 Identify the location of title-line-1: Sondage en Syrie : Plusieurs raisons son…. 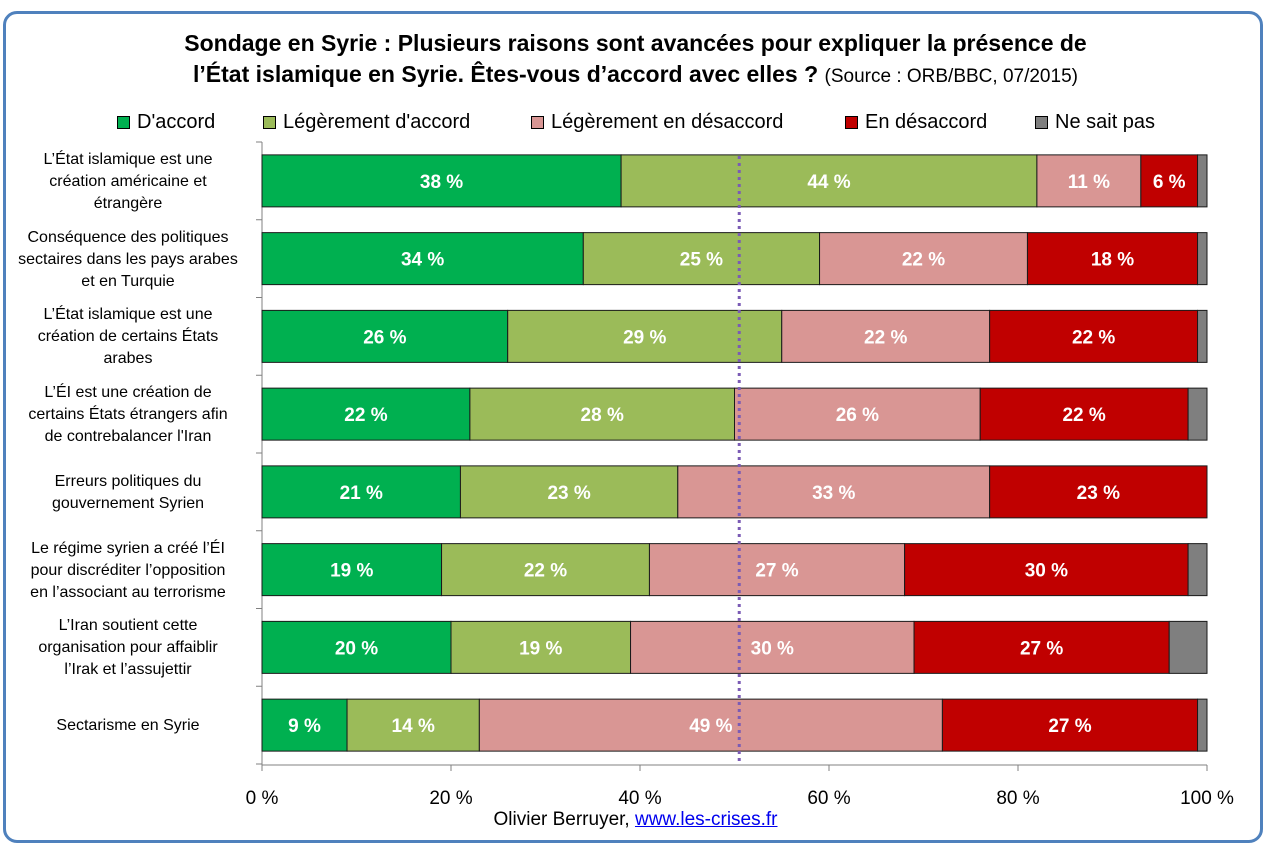
(635, 43).